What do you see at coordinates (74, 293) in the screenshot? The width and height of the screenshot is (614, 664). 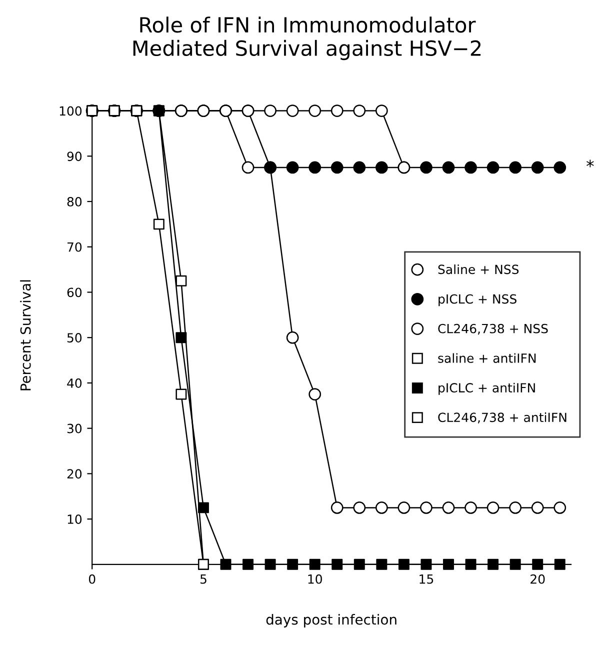 I see `y-tick-label: 60` at bounding box center [74, 293].